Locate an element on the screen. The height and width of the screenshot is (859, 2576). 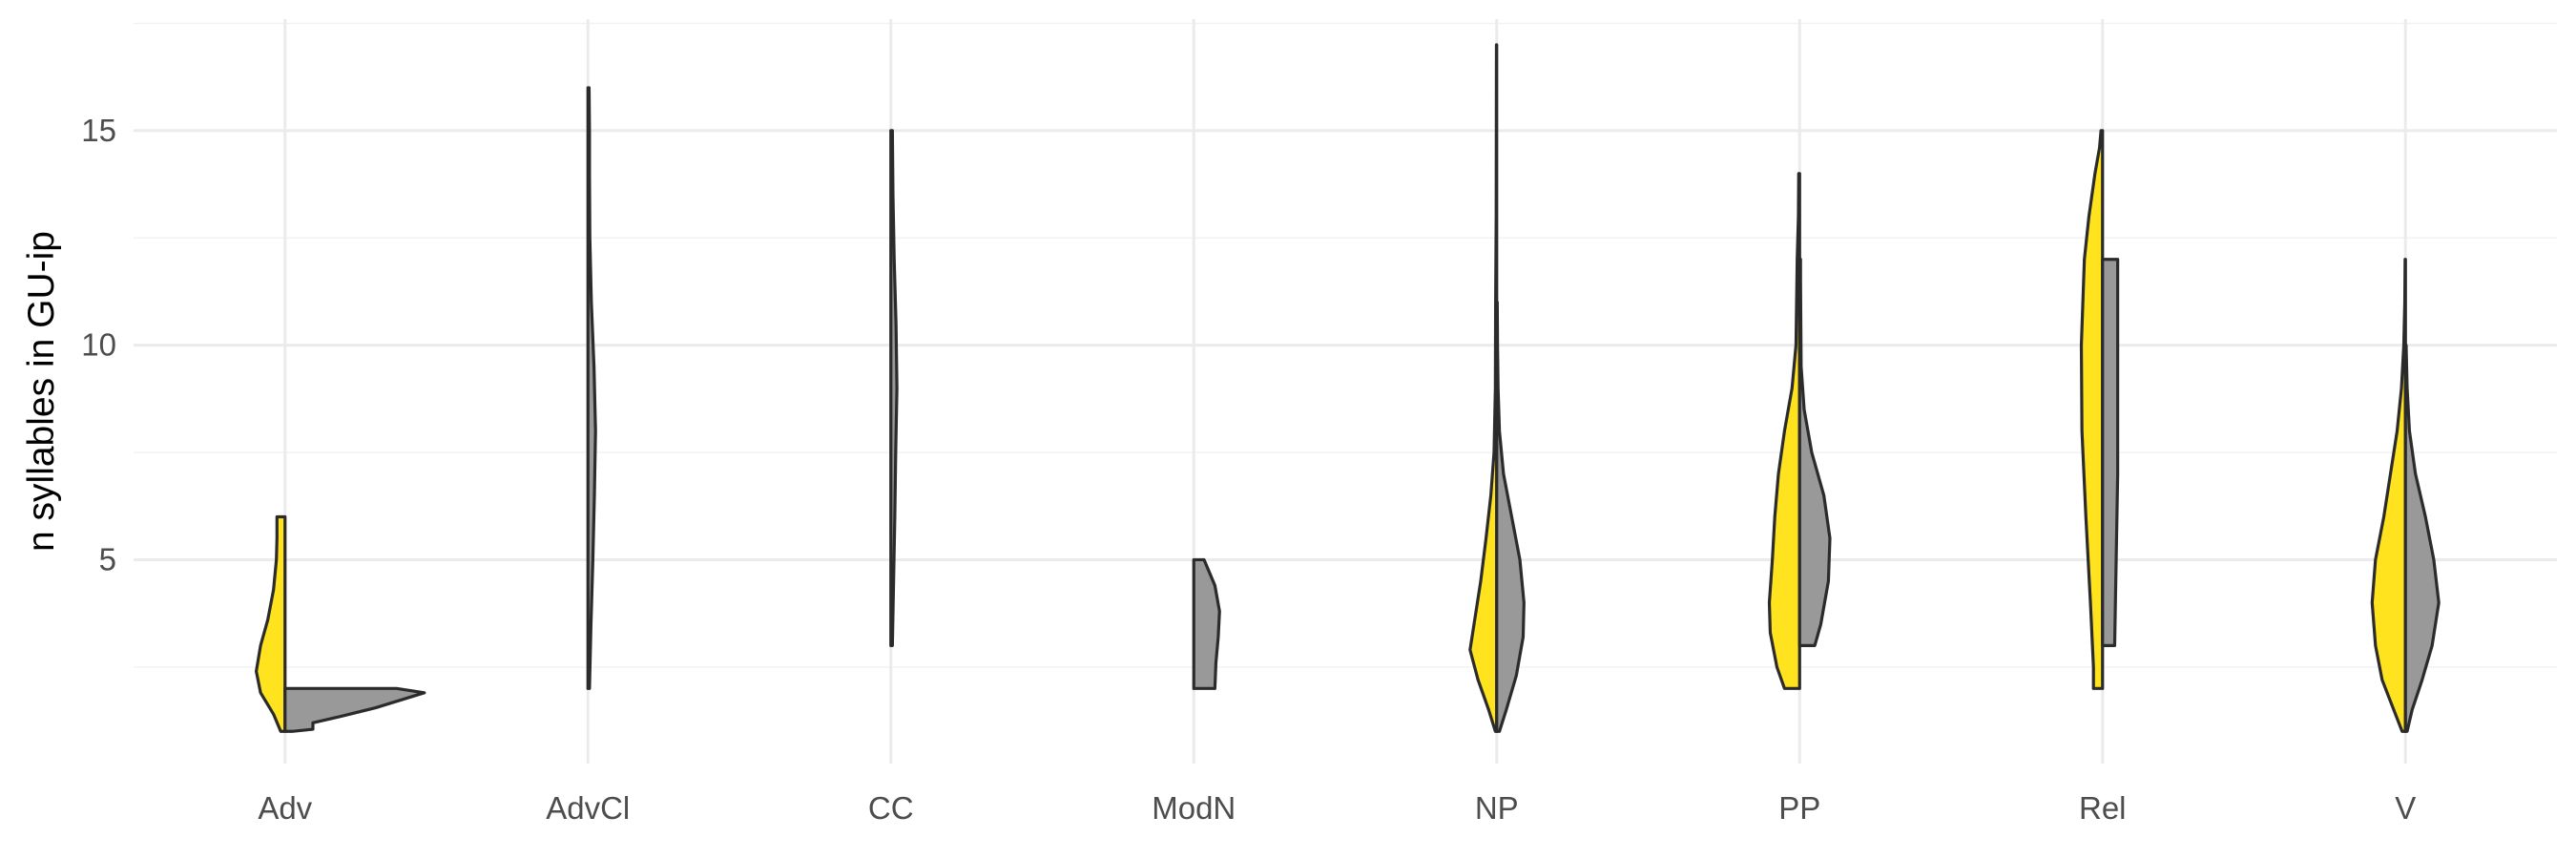
violin-right-pp is located at coordinates (1814, 452).